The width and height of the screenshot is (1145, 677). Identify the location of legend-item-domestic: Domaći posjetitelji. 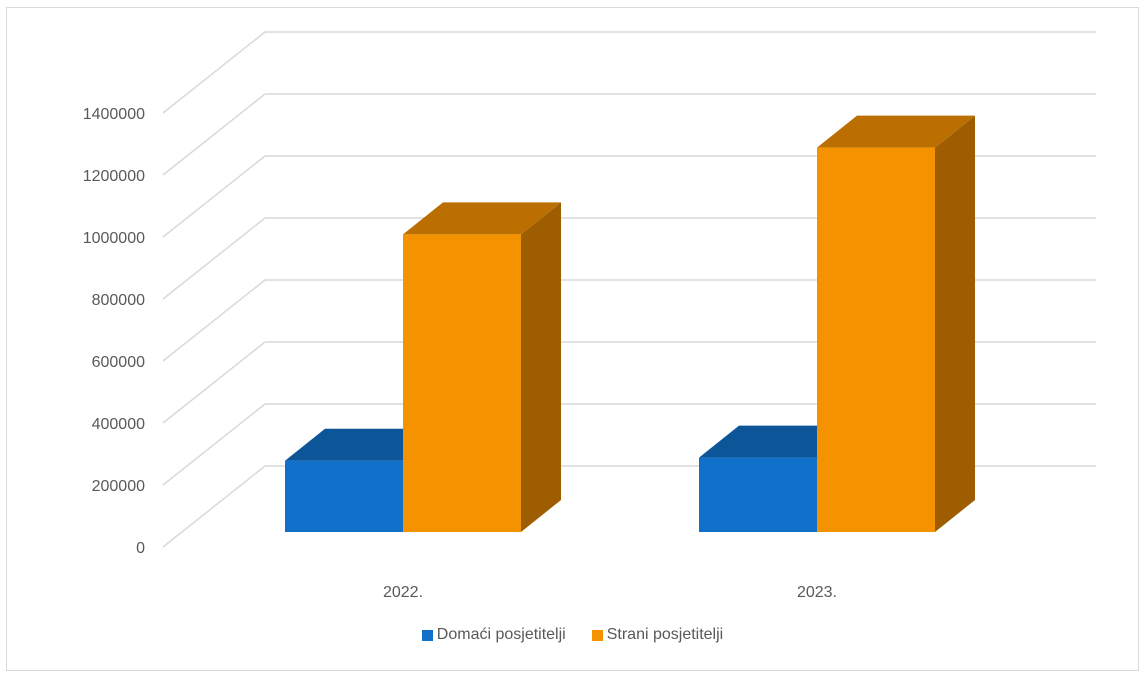
(493, 635).